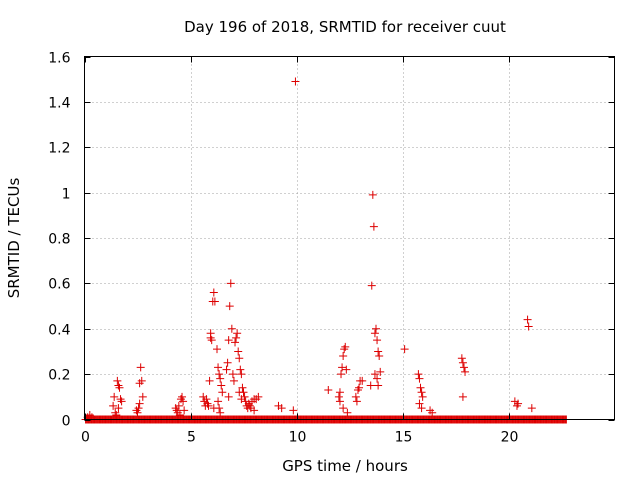 Image resolution: width=640 pixels, height=480 pixels. What do you see at coordinates (59, 376) in the screenshot?
I see `y-tick-label: 0.2` at bounding box center [59, 376].